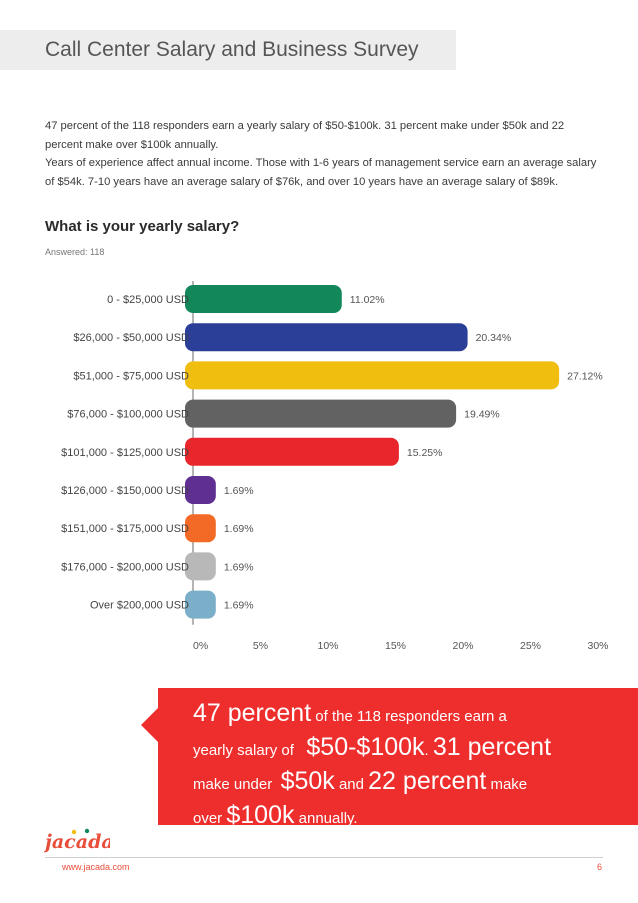 Image resolution: width=638 pixels, height=903 pixels. What do you see at coordinates (585, 376) in the screenshot?
I see `data-label: 27.12%` at bounding box center [585, 376].